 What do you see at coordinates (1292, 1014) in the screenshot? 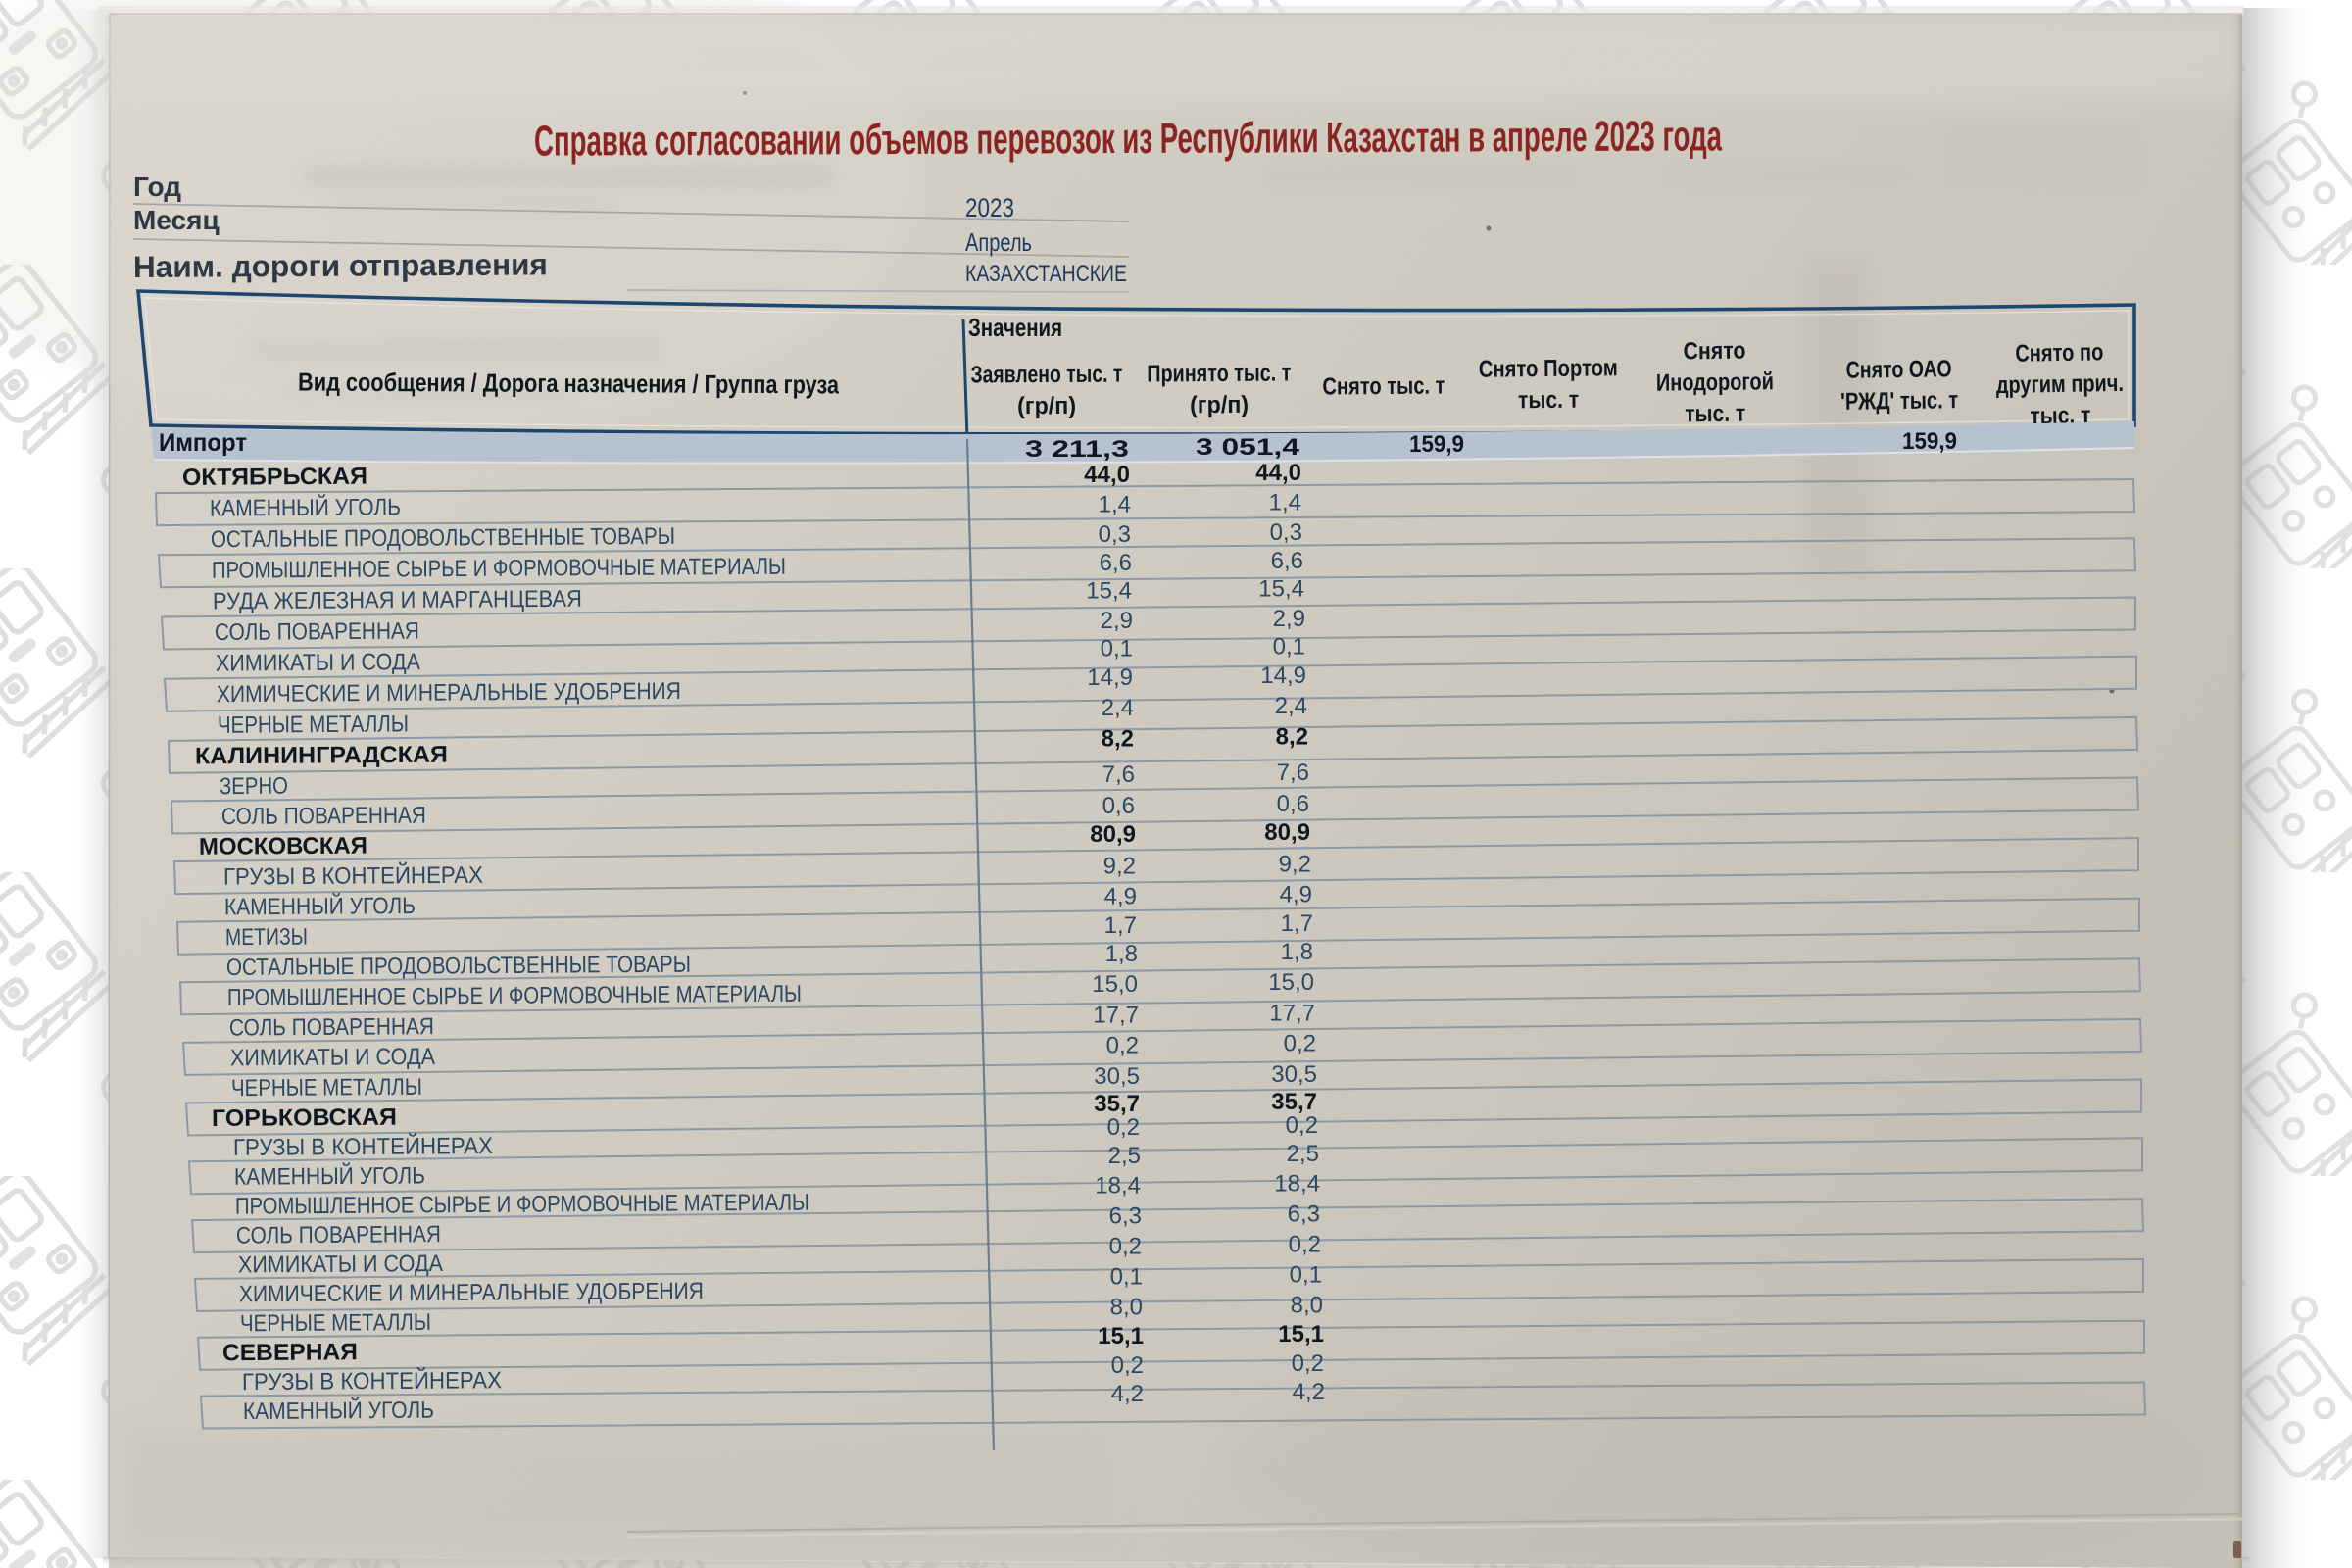
I see `svg-text: 17,7` at bounding box center [1292, 1014].